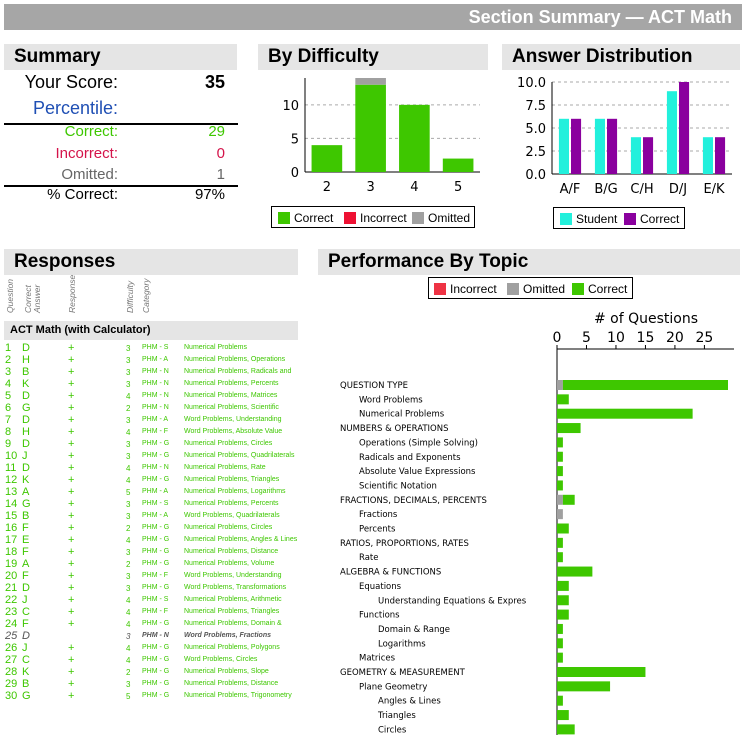 Image resolution: width=746 pixels, height=735 pixels. I want to click on your-score-row: Your Score: 35, so click(120, 83).